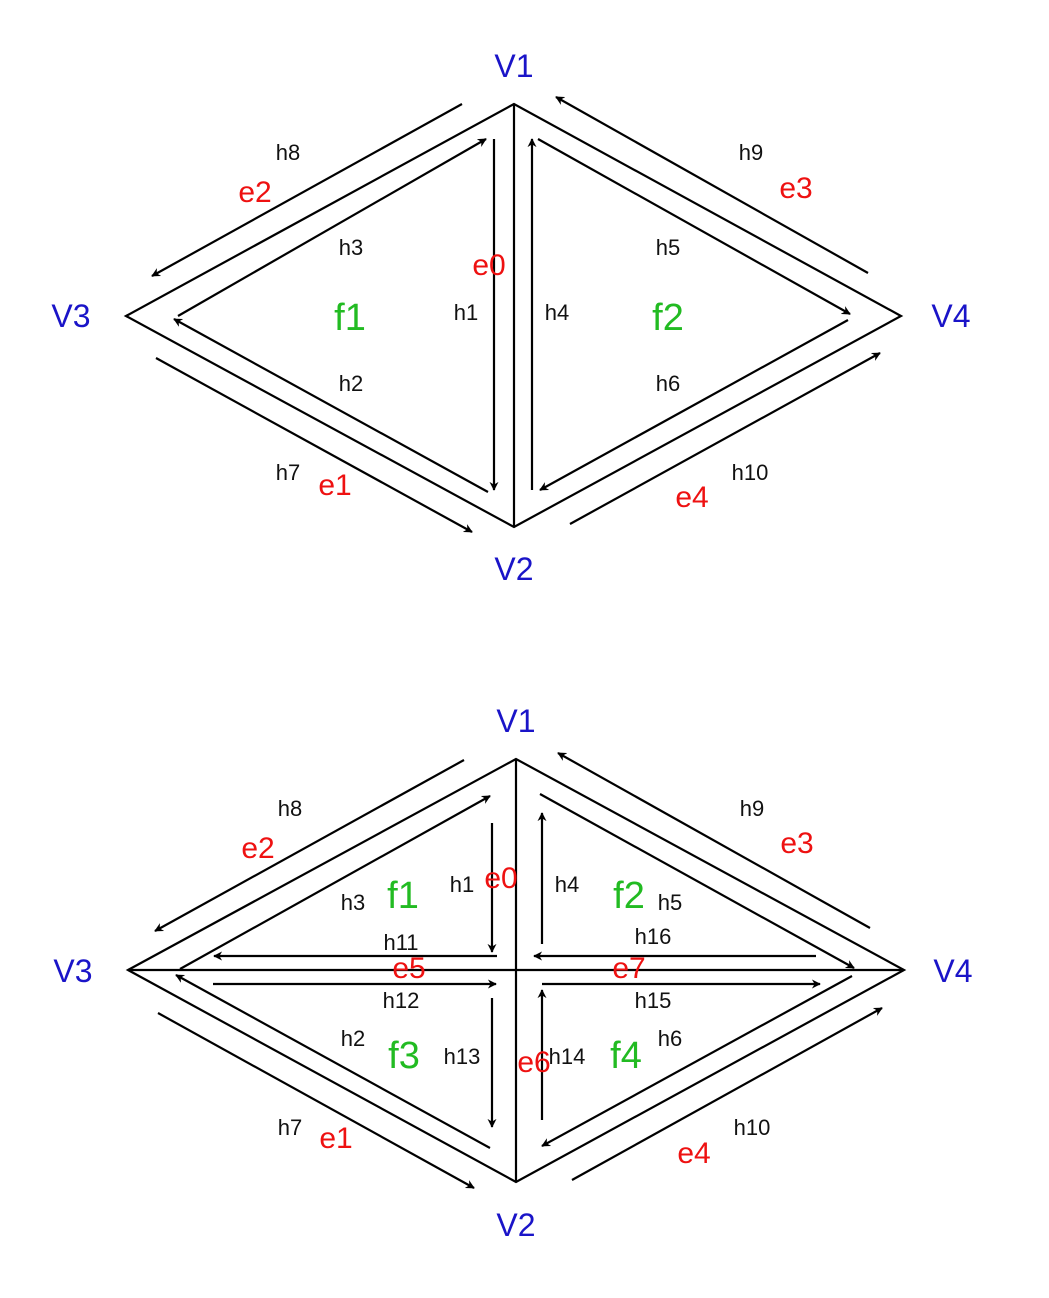  What do you see at coordinates (628, 968) in the screenshot?
I see `edge-label: e7` at bounding box center [628, 968].